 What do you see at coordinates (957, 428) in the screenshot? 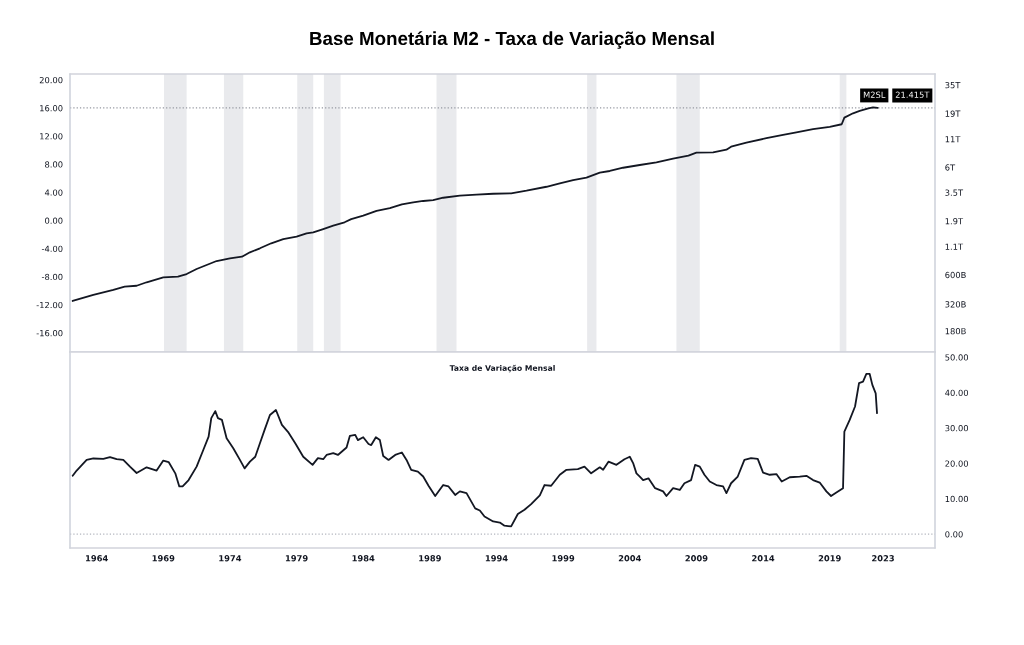
I see `y2-tick-label: 30.00` at bounding box center [957, 428].